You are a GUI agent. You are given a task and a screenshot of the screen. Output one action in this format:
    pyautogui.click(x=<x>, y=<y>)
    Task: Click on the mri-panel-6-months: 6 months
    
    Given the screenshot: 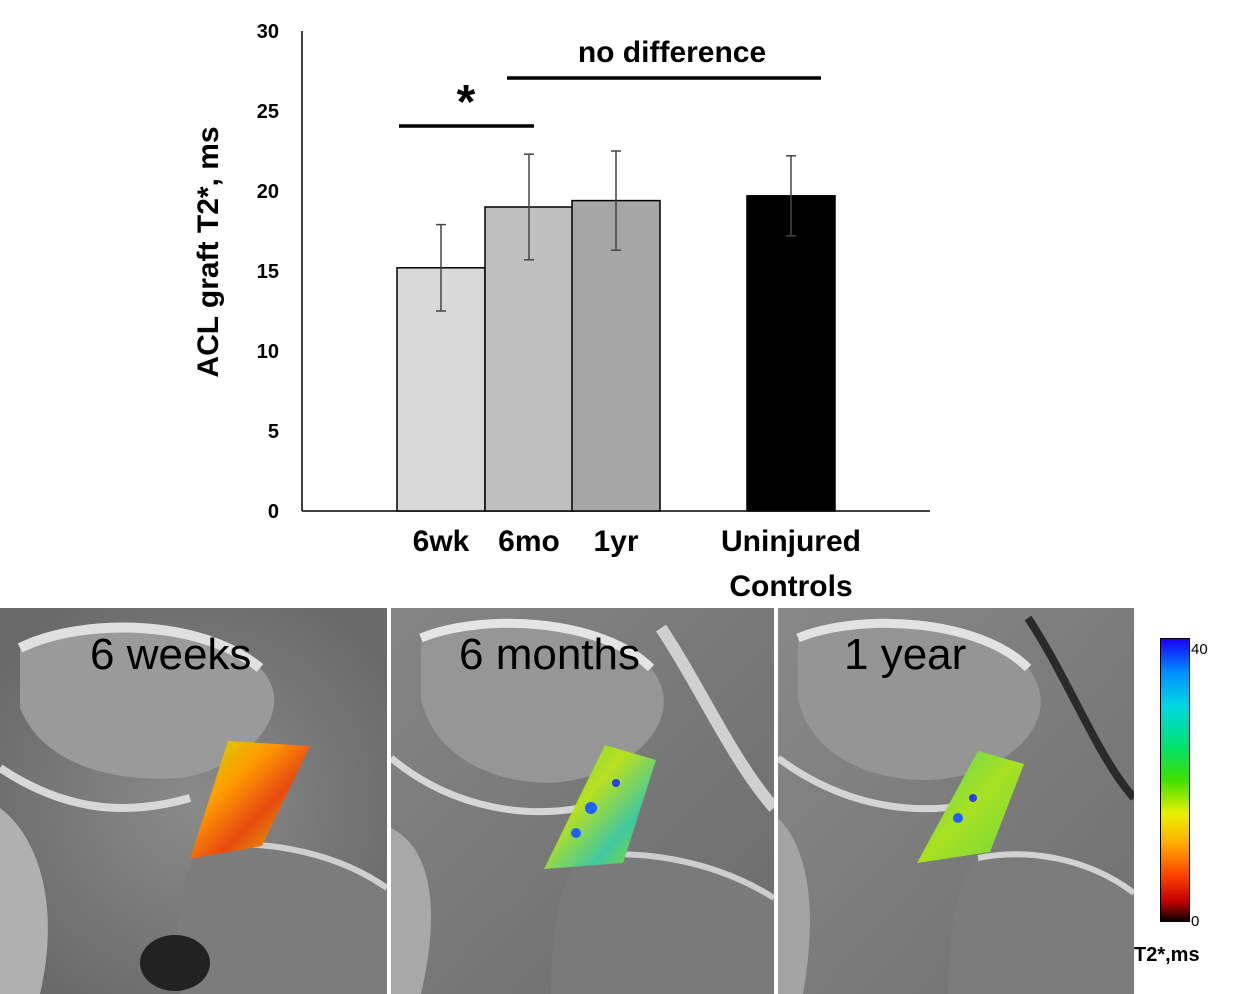 What is the action you would take?
    pyautogui.click(x=582, y=801)
    